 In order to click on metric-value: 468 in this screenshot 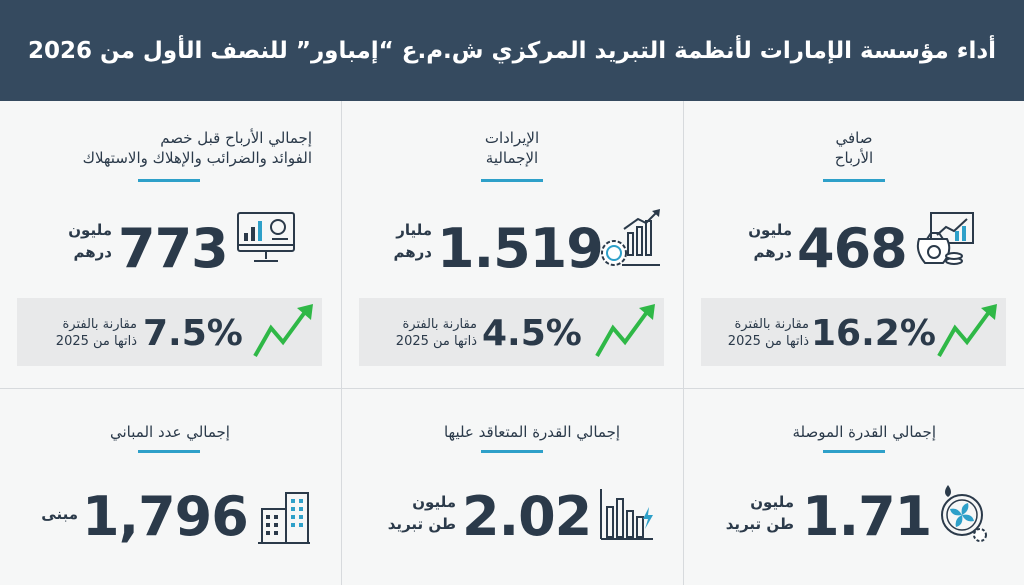, I will do `click(852, 248)`.